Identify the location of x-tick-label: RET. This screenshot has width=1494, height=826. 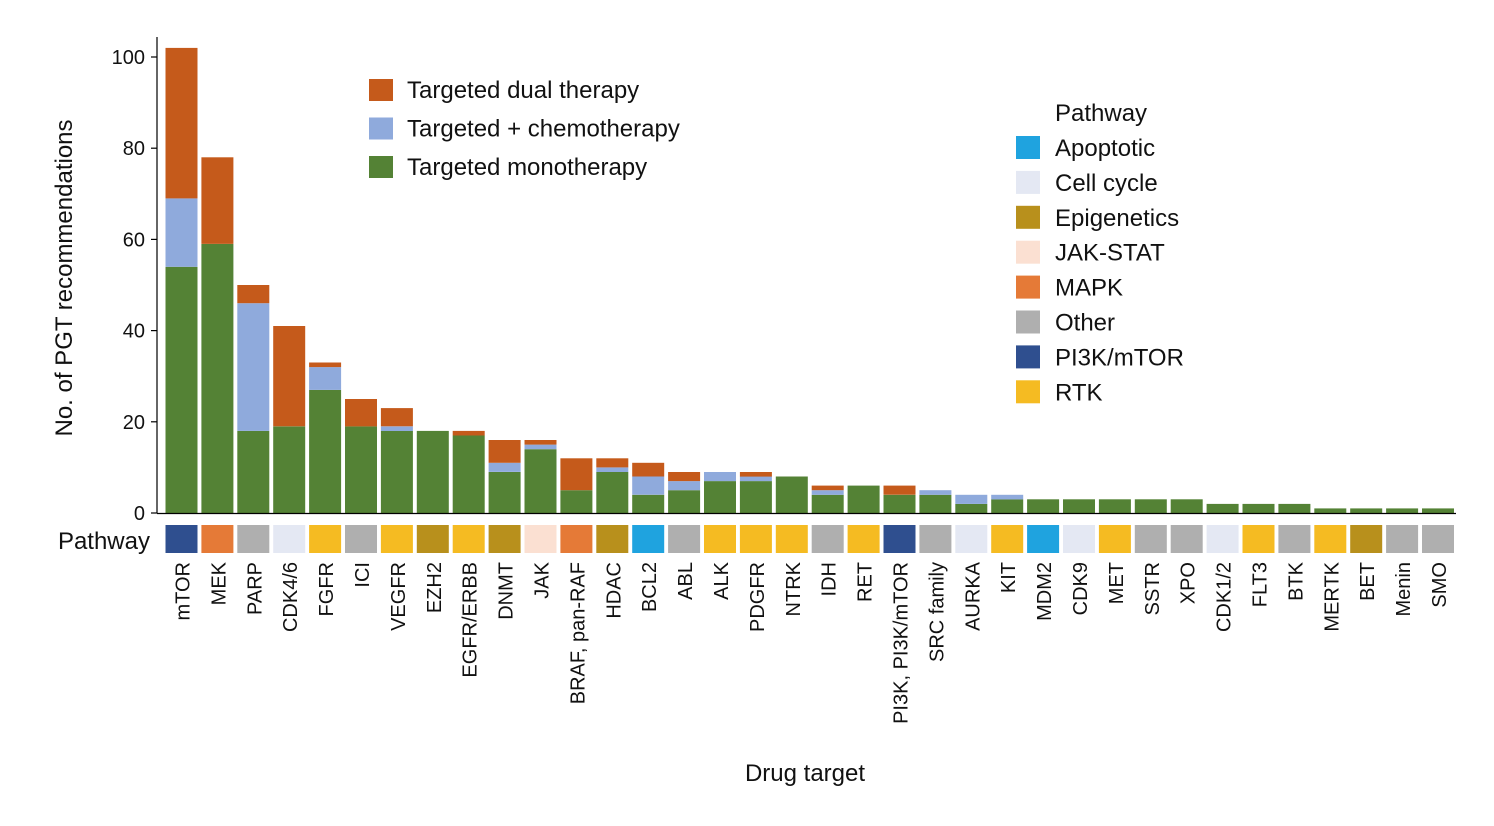
(866, 582).